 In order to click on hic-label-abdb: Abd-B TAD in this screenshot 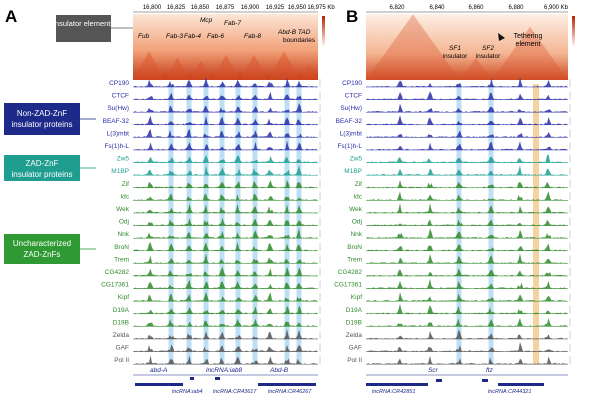, I will do `click(294, 32)`.